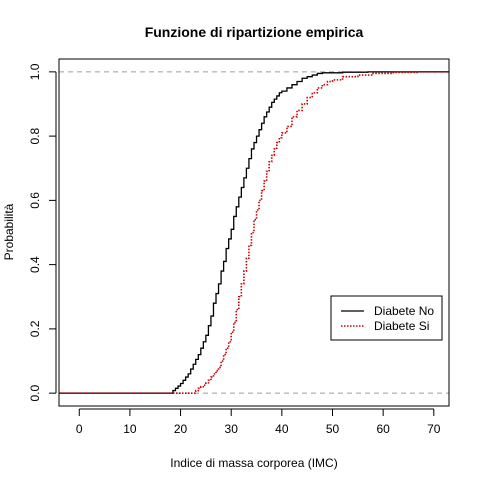  I want to click on chart-title: Funzione di ripartizione empirica, so click(254, 32).